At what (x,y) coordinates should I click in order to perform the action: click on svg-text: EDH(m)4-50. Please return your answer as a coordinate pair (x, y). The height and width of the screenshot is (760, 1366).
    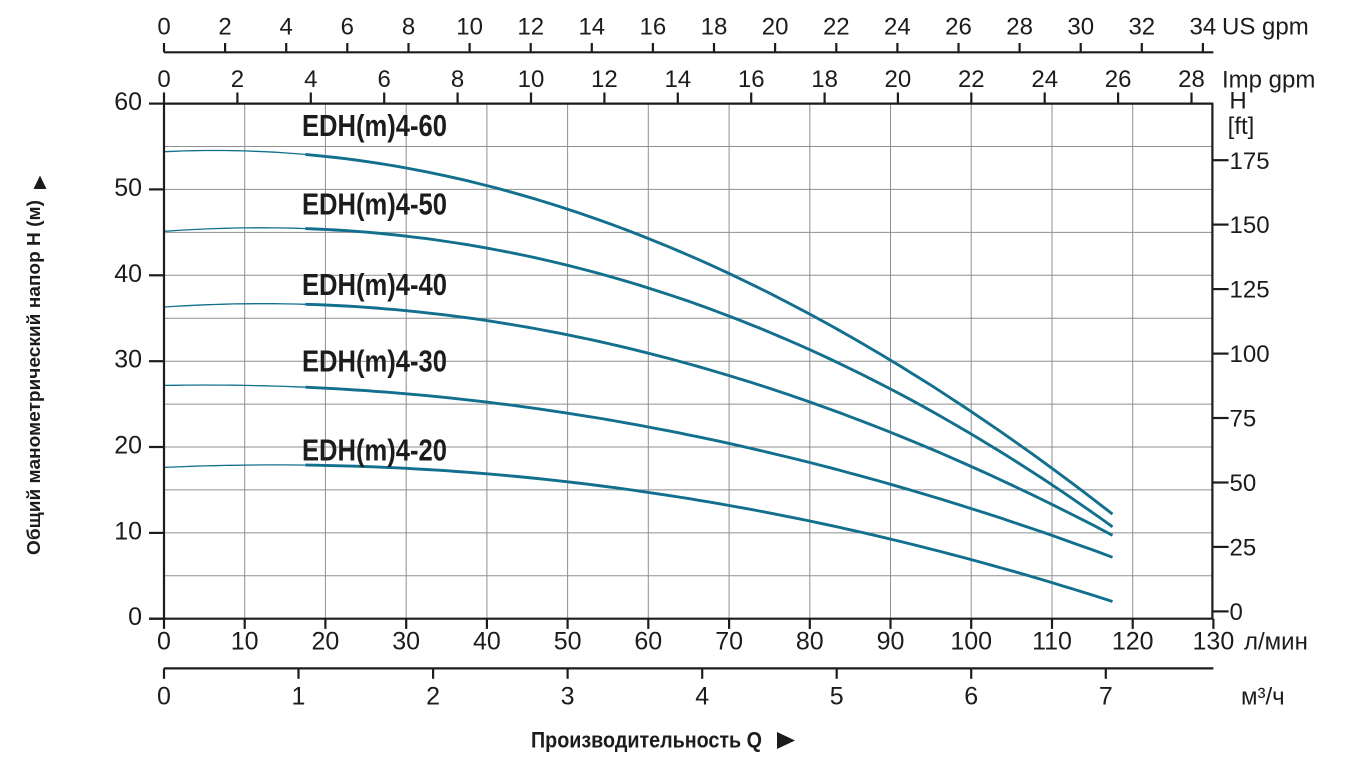
    Looking at the image, I should click on (374, 204).